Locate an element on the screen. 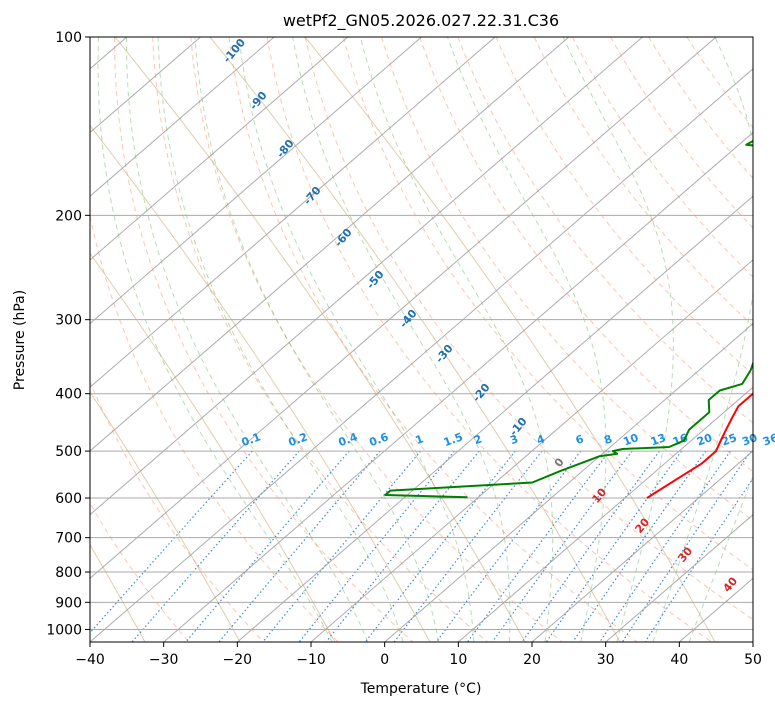 The height and width of the screenshot is (708, 775). mixing-ratio-label: 4 is located at coordinates (541, 439).